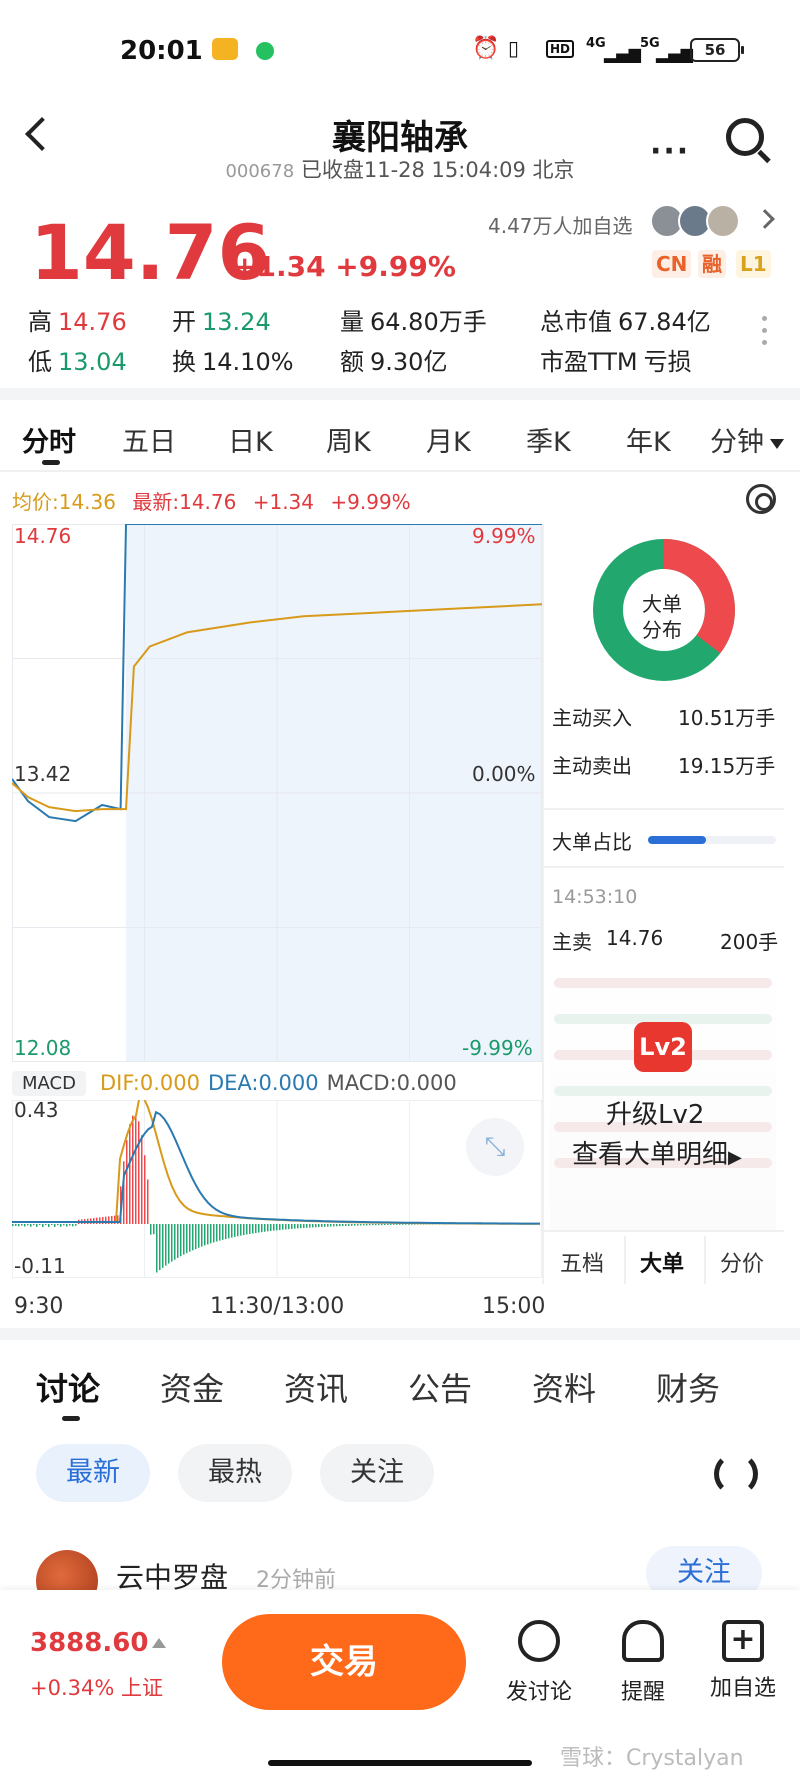 Image resolution: width=800 pixels, height=1778 pixels. I want to click on trade-button: 交易, so click(344, 1662).